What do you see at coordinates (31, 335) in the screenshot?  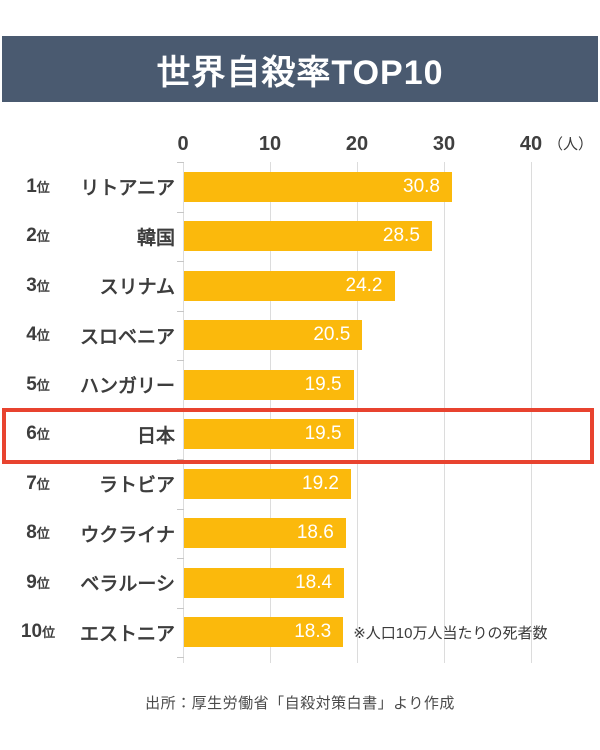 I see `rank-number: 4` at bounding box center [31, 335].